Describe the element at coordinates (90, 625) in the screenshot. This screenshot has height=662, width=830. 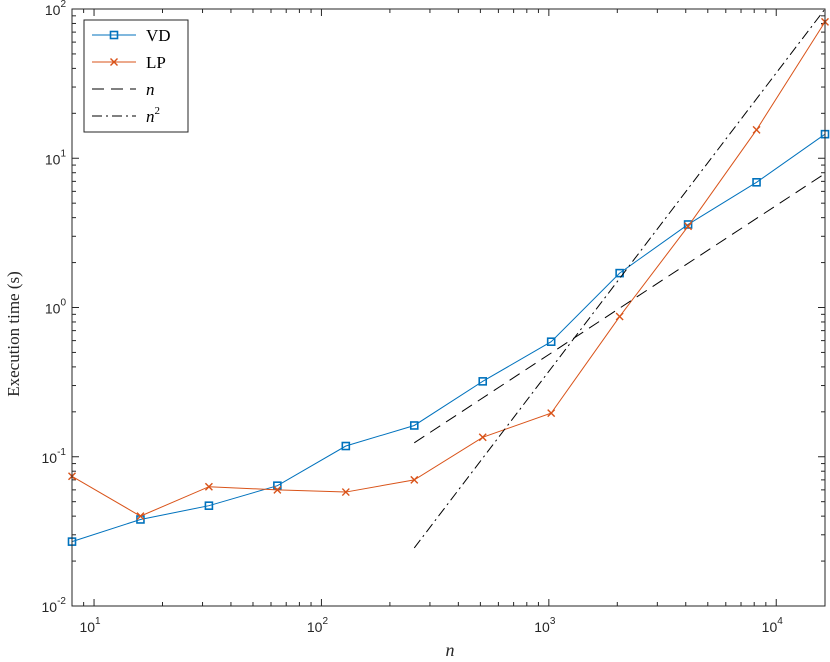
I see `x-tick-label: 10¹` at that location.